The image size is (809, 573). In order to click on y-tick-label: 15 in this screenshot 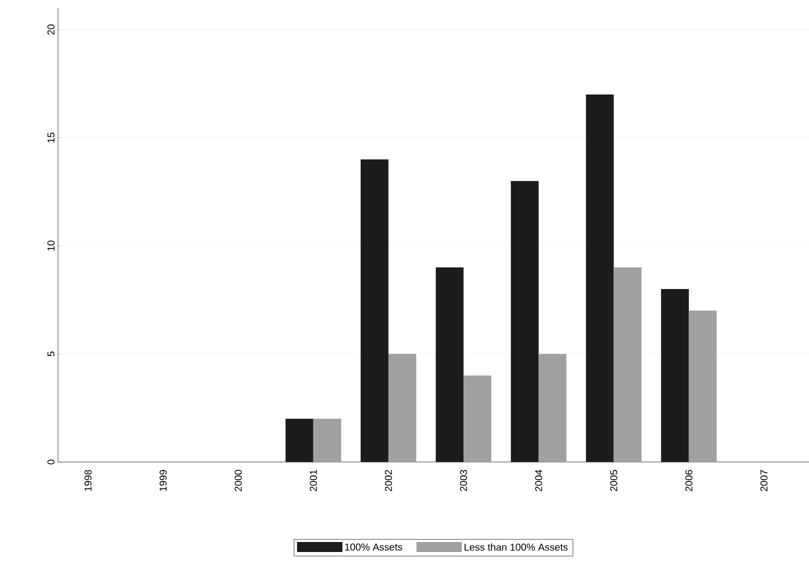, I will do `click(51, 137)`.